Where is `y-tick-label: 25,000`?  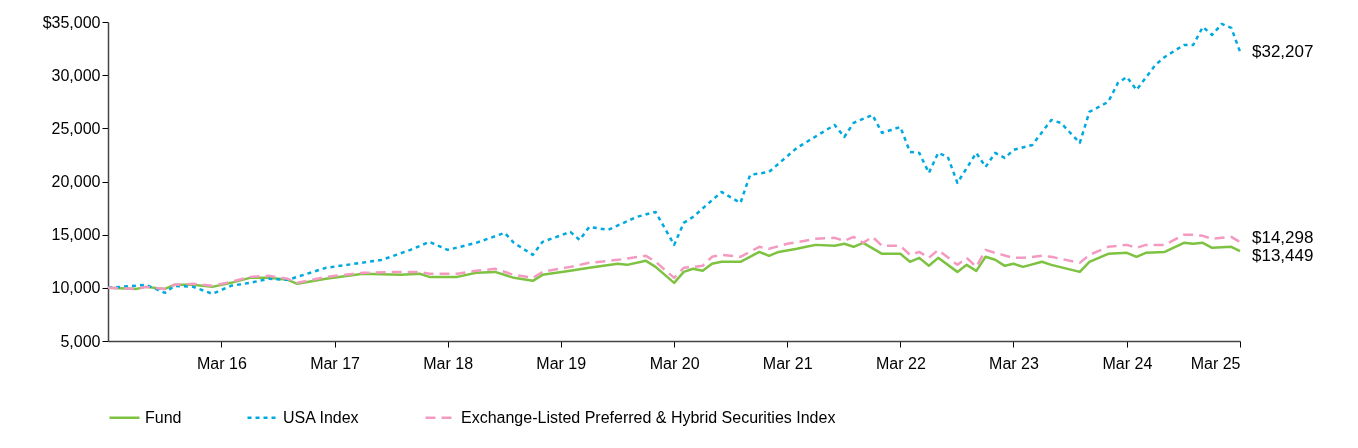 y-tick-label: 25,000 is located at coordinates (76, 128).